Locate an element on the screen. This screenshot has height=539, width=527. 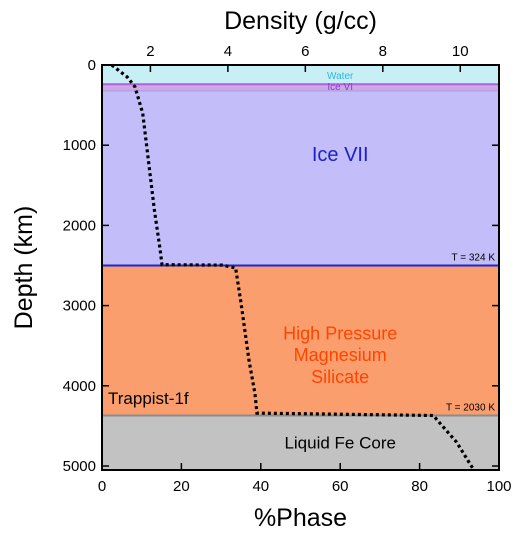
y-tick-label-1000: 1000 is located at coordinates (79, 145).